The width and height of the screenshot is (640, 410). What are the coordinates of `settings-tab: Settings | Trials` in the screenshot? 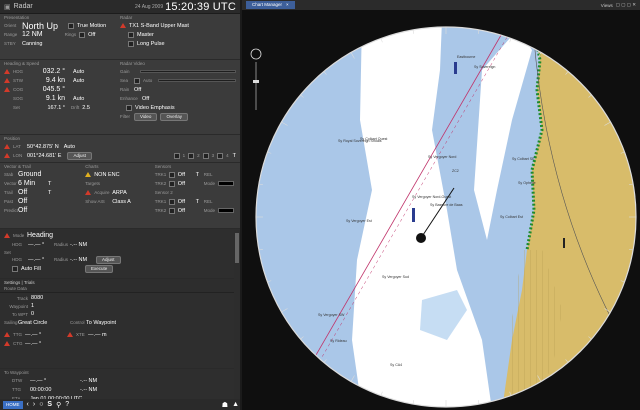 It's located at (19, 282).